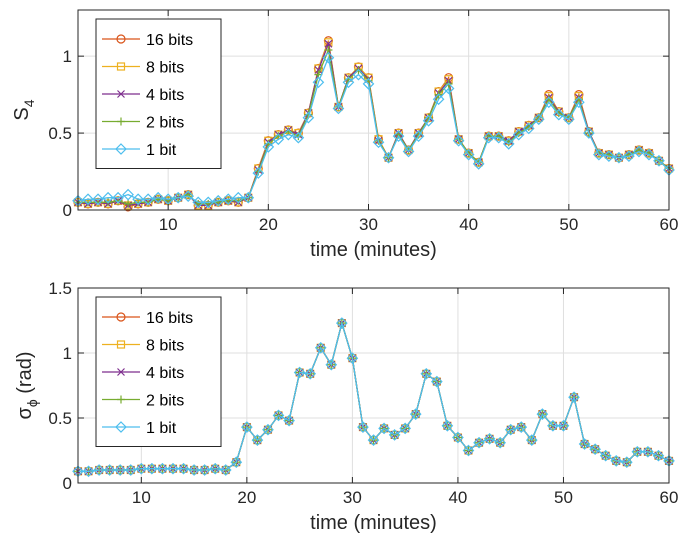 This screenshot has height=544, width=694. What do you see at coordinates (352, 497) in the screenshot?
I see `sigma-x-tick-label: 30` at bounding box center [352, 497].